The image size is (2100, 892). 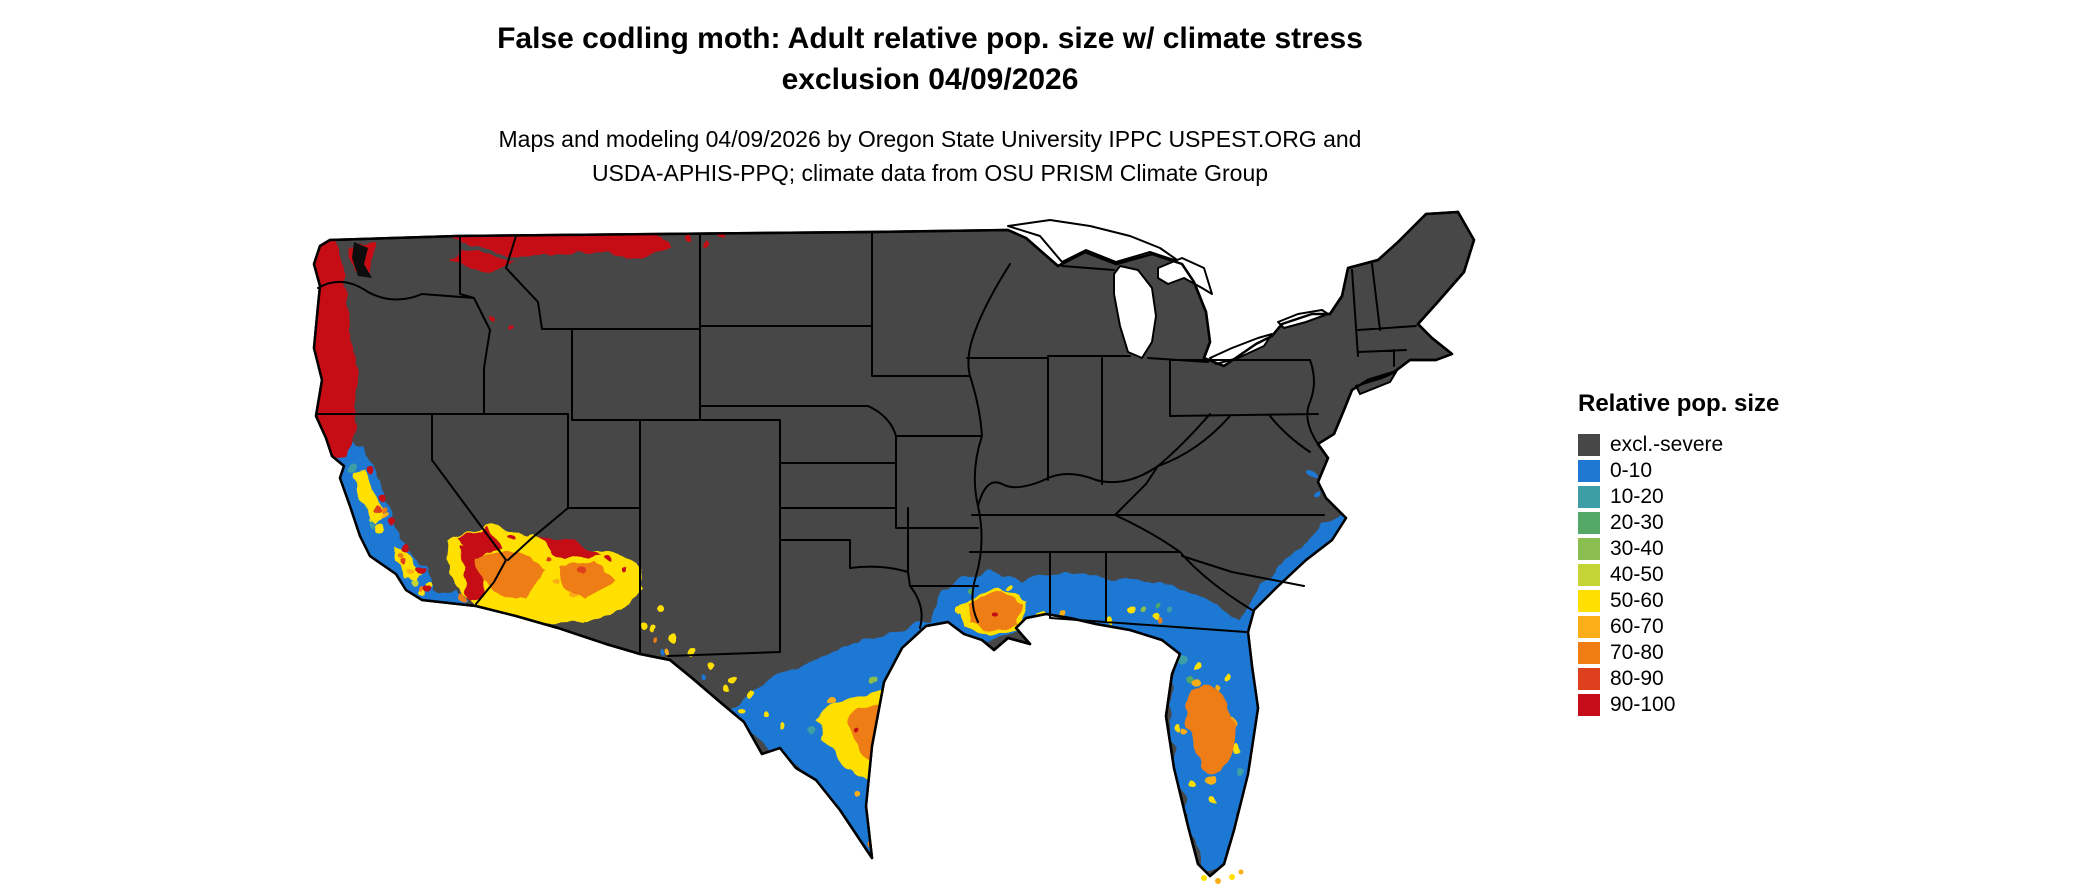 I want to click on great-lakes, so click(x=1168, y=292).